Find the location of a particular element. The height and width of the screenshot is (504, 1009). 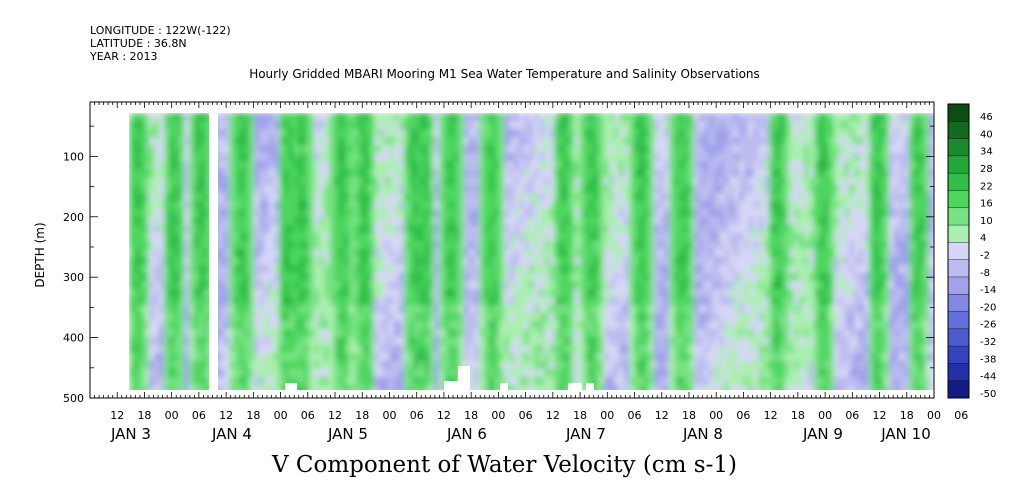

x-day-label: JAN 4 is located at coordinates (231, 434).